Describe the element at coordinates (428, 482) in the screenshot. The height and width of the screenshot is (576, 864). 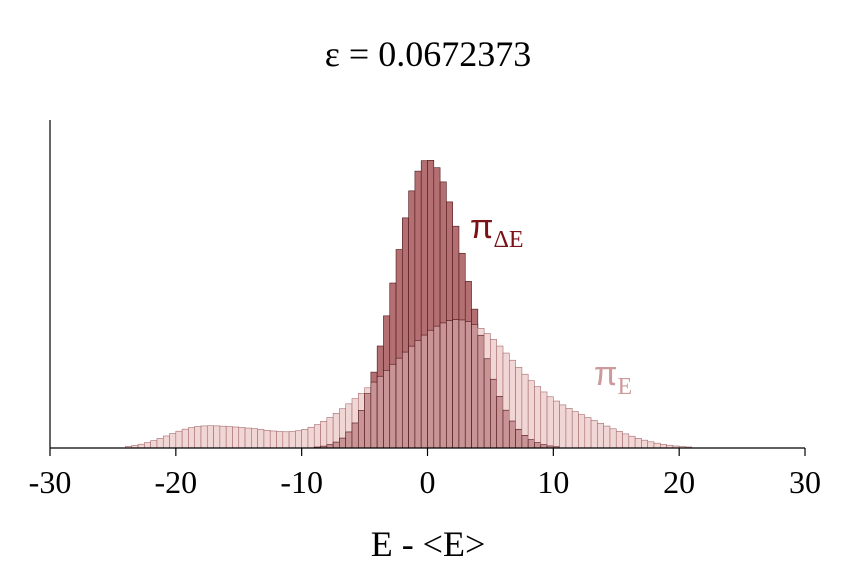
I see `x-tick-label: 0` at that location.